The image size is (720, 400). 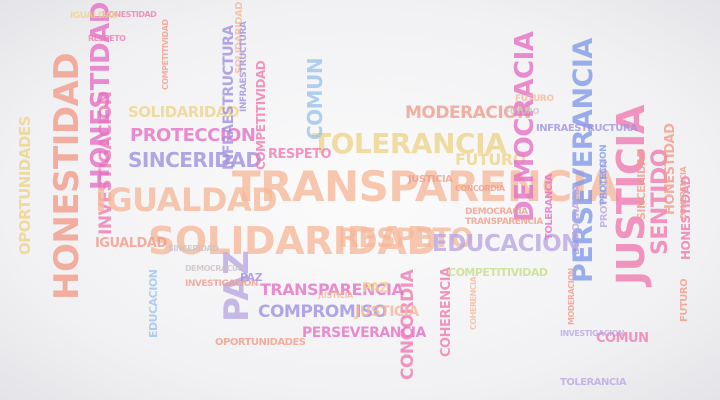 What do you see at coordinates (315, 98) in the screenshot?
I see `word-comun-16: COMUN` at bounding box center [315, 98].